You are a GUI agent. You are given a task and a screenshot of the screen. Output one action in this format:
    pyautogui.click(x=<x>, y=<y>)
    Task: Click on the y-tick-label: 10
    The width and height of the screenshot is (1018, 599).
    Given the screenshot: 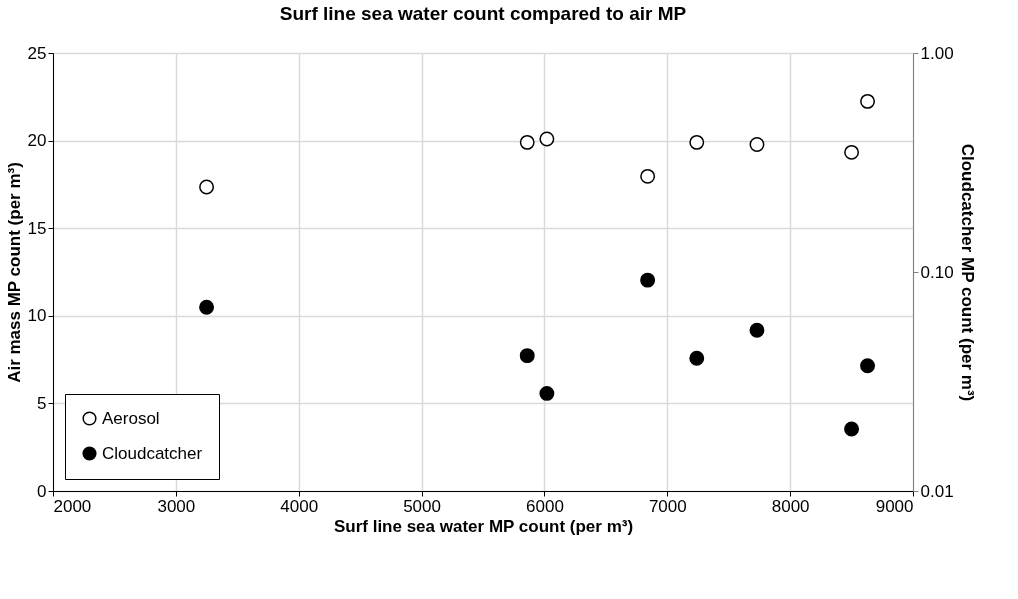 What is the action you would take?
    pyautogui.click(x=37, y=316)
    